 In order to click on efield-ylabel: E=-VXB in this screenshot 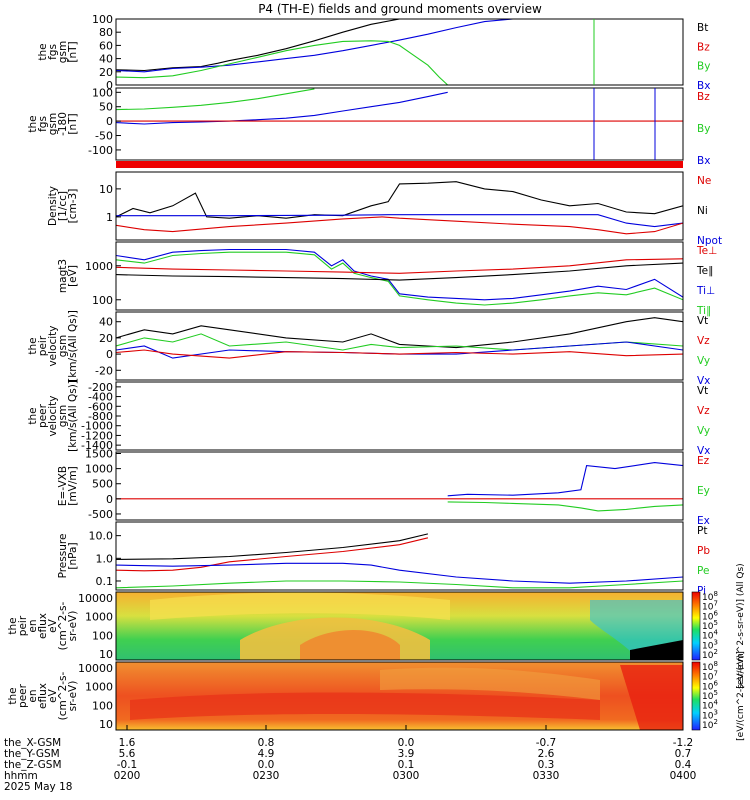, I will do `click(63, 486)`.